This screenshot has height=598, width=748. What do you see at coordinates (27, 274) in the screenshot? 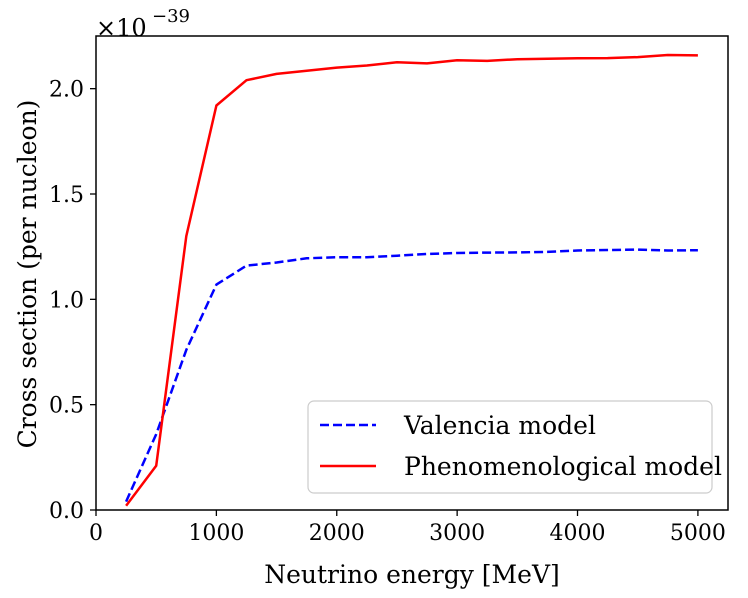
I see `y-axis-label: Cross section (per nucleon)` at bounding box center [27, 274].